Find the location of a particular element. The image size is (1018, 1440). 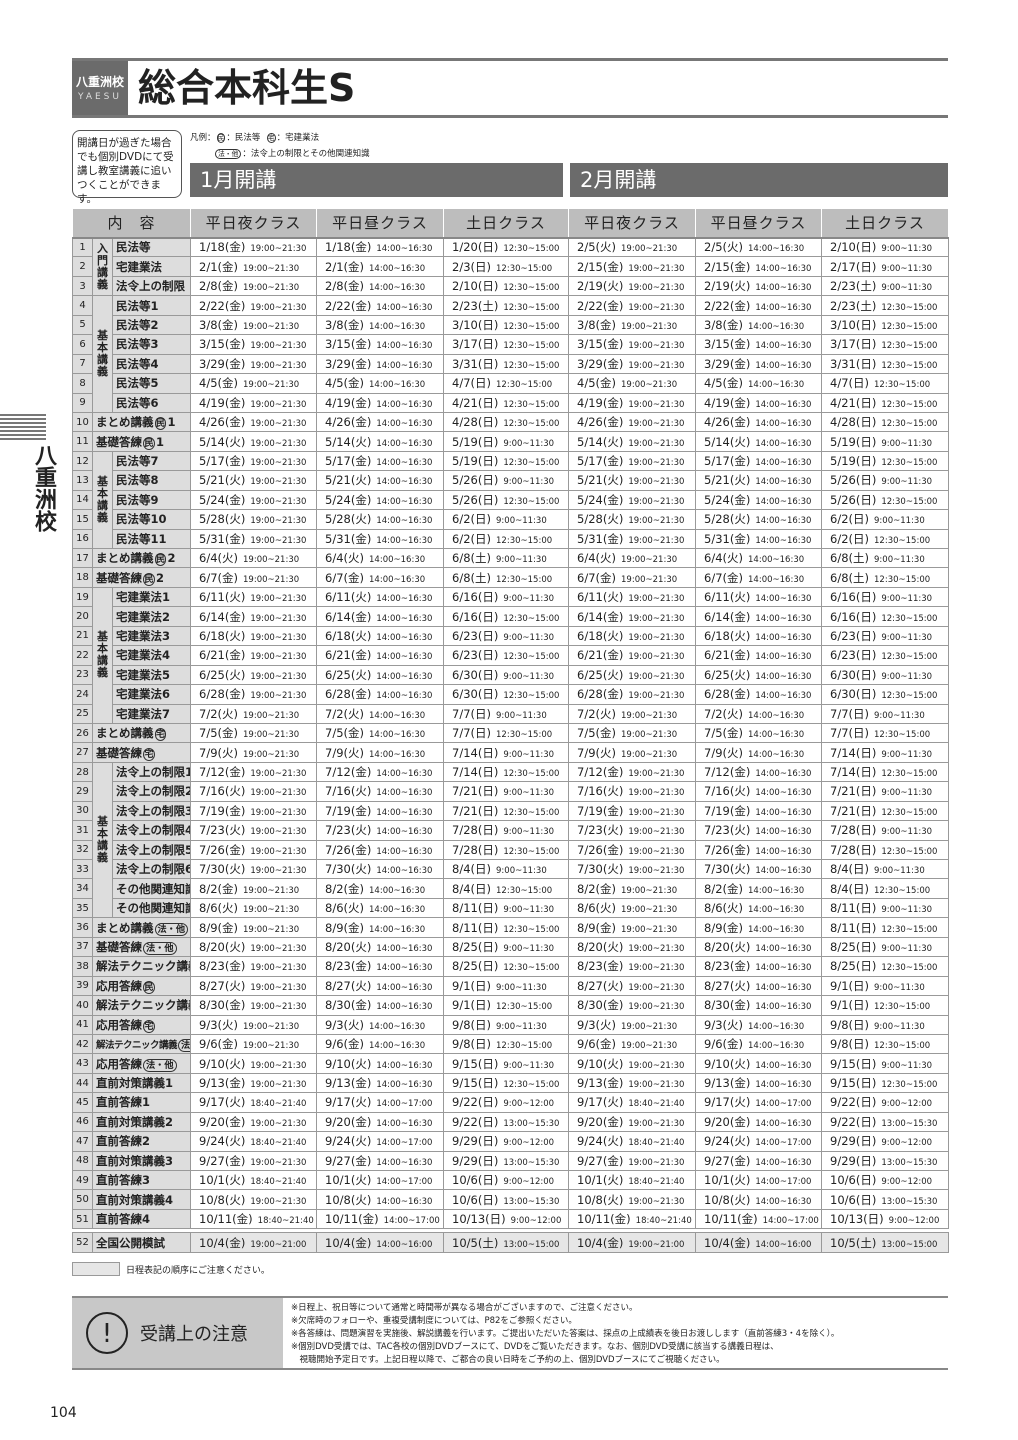

schedule-cell: 7/16(火) 14:00~16:30 is located at coordinates (759, 791).